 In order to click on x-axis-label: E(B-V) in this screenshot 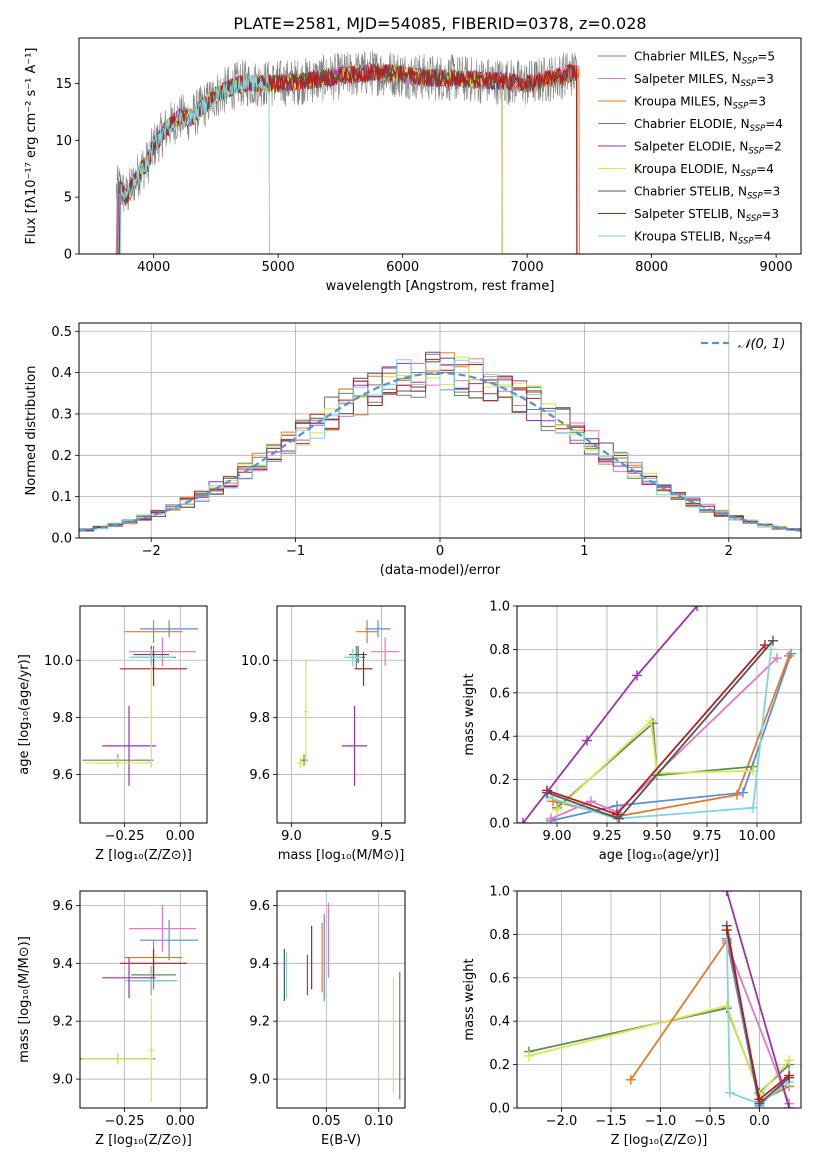, I will do `click(341, 1140)`.